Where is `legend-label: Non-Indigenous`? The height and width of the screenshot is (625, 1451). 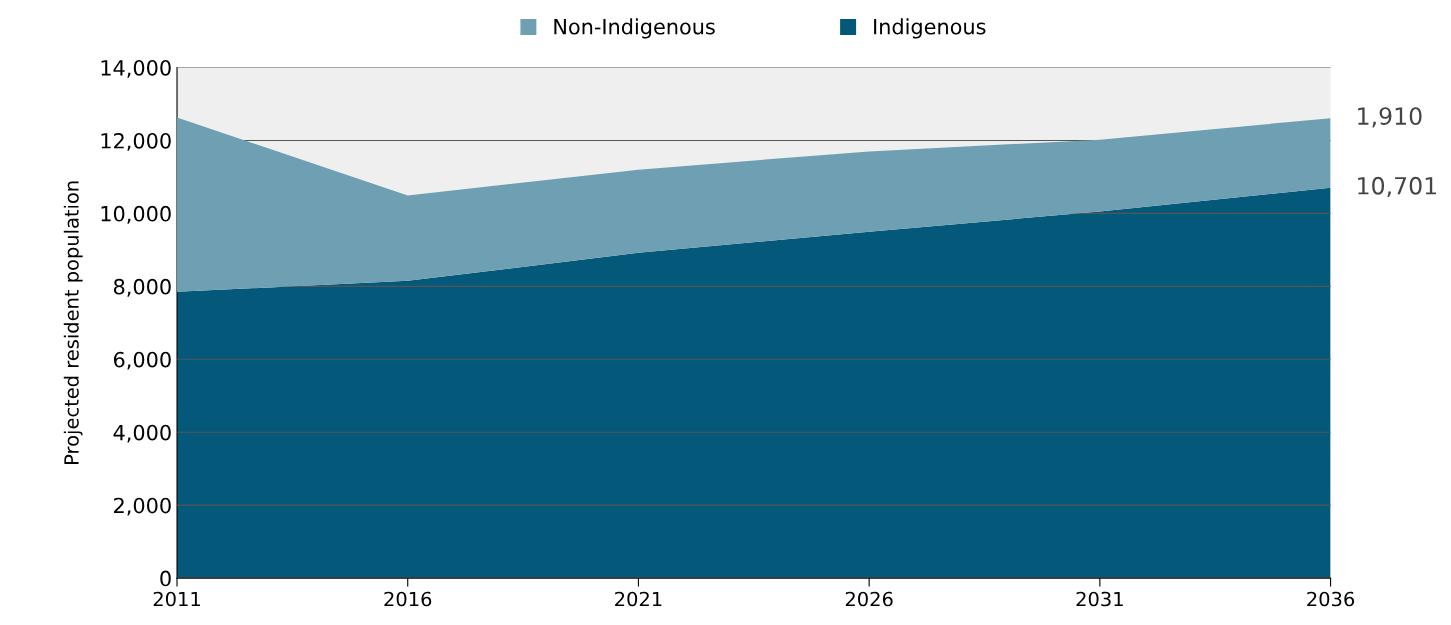
legend-label: Non-Indigenous is located at coordinates (634, 28).